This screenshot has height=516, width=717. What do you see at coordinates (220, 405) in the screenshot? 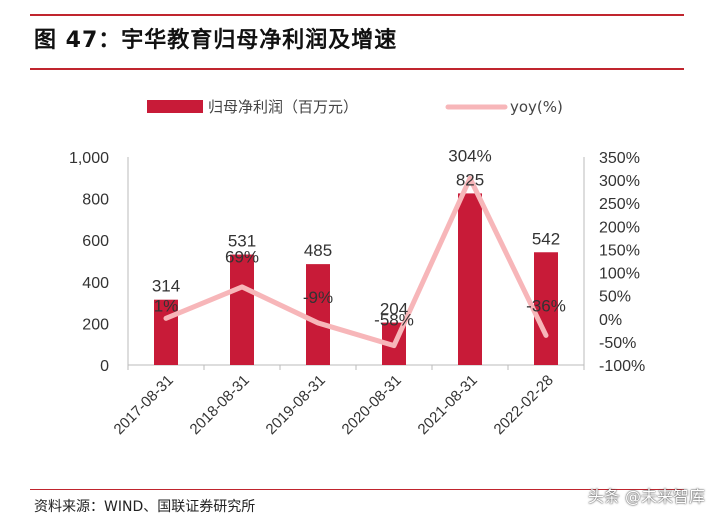
I see `x-axis-category-label: 2018-08-31` at bounding box center [220, 405].